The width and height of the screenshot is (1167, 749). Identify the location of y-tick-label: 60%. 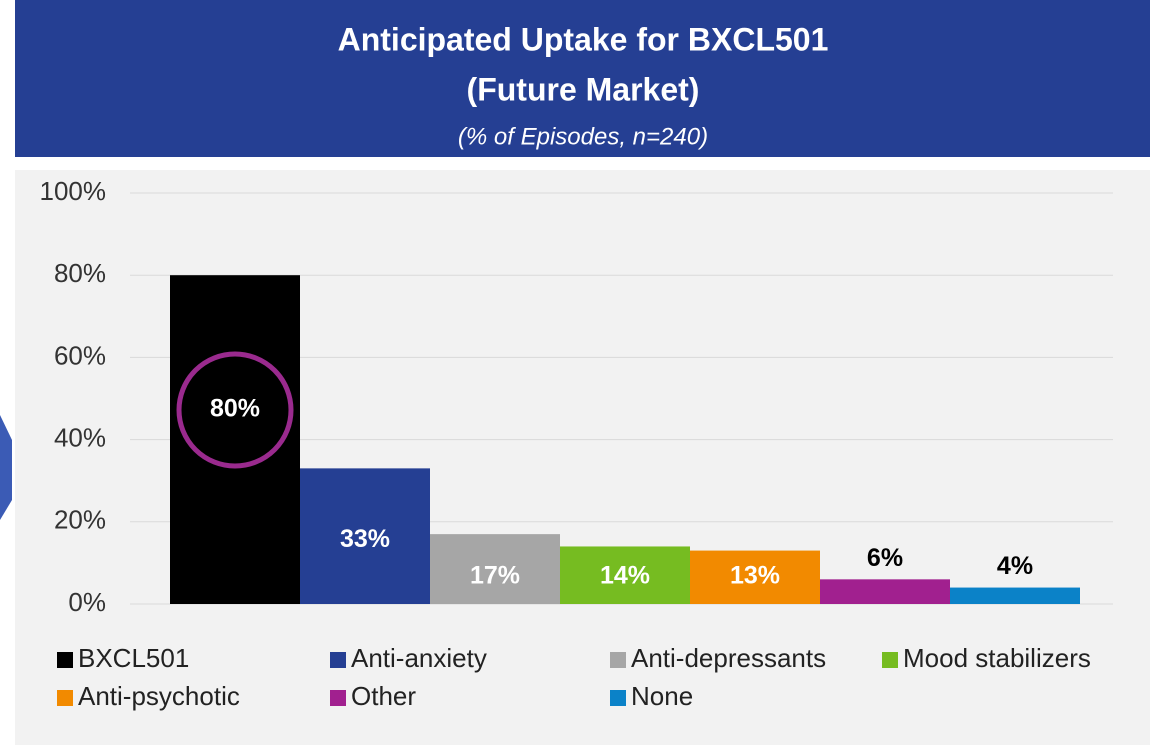
(80, 355).